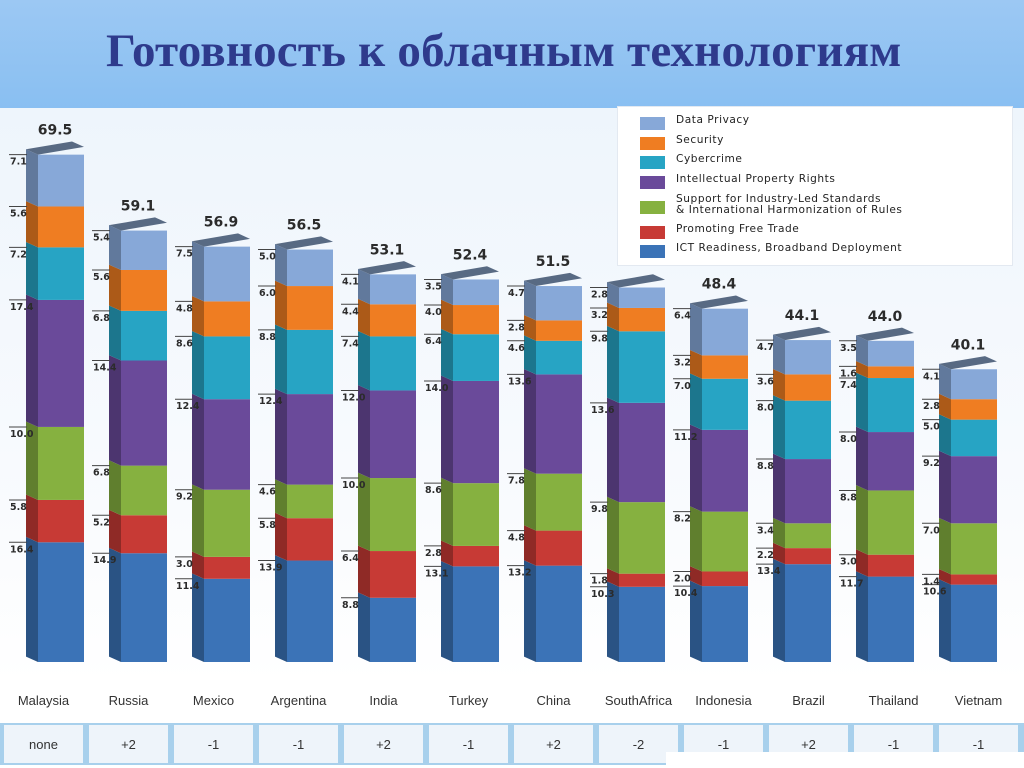 This screenshot has width=1024, height=768. What do you see at coordinates (101, 238) in the screenshot?
I see `segment-value-label: 5.4` at bounding box center [101, 238].